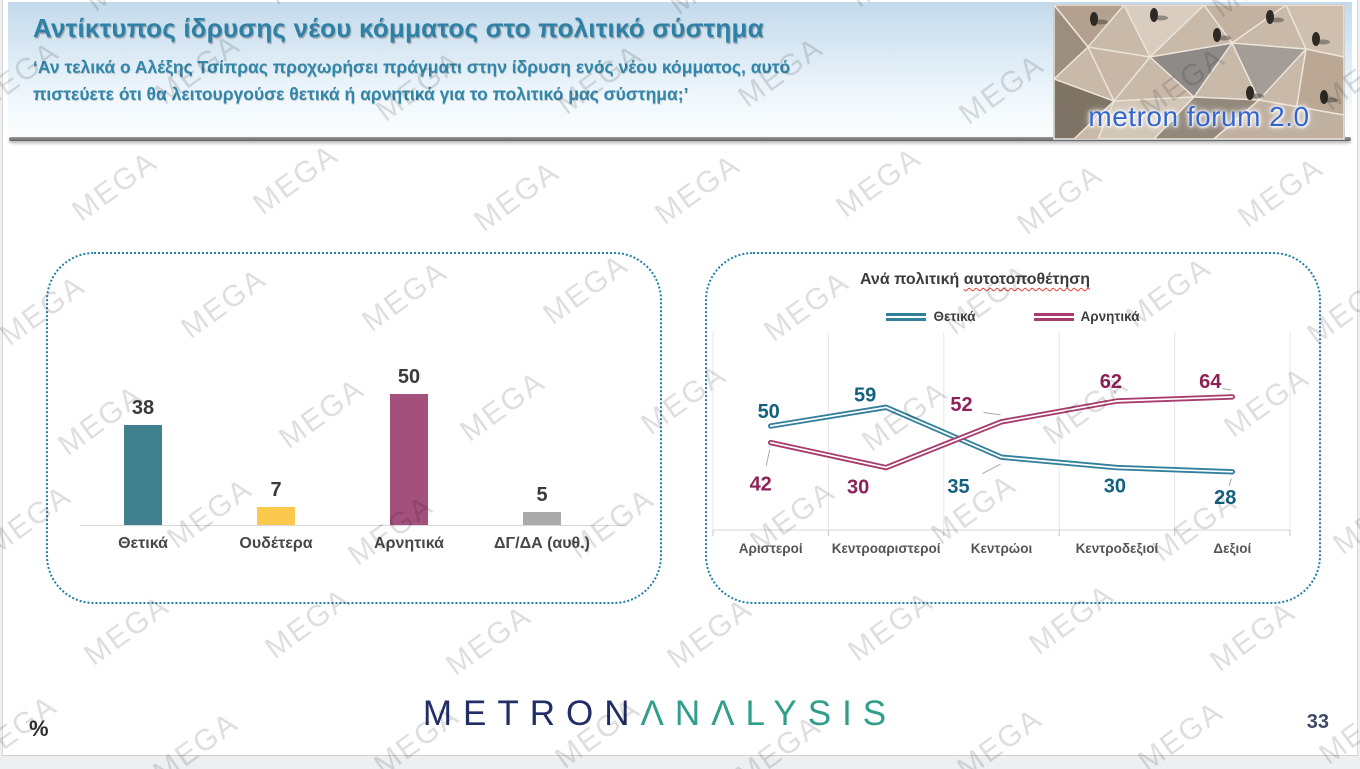  What do you see at coordinates (911, 279) in the screenshot?
I see `line-chart-title-text: Ανά πολιτική` at bounding box center [911, 279].